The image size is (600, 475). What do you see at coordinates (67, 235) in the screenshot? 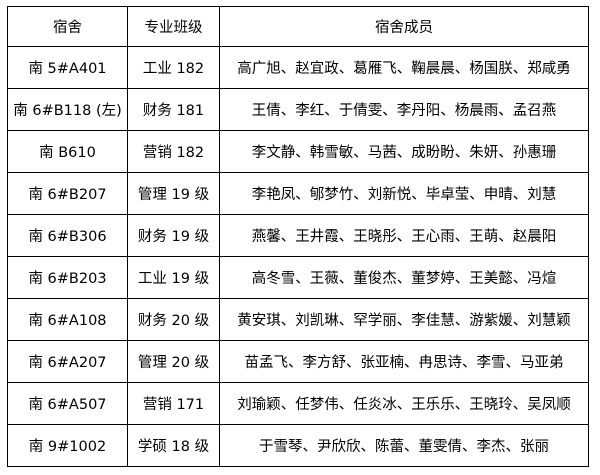
I see `dorm-cell: 南 6#B306` at bounding box center [67, 235].